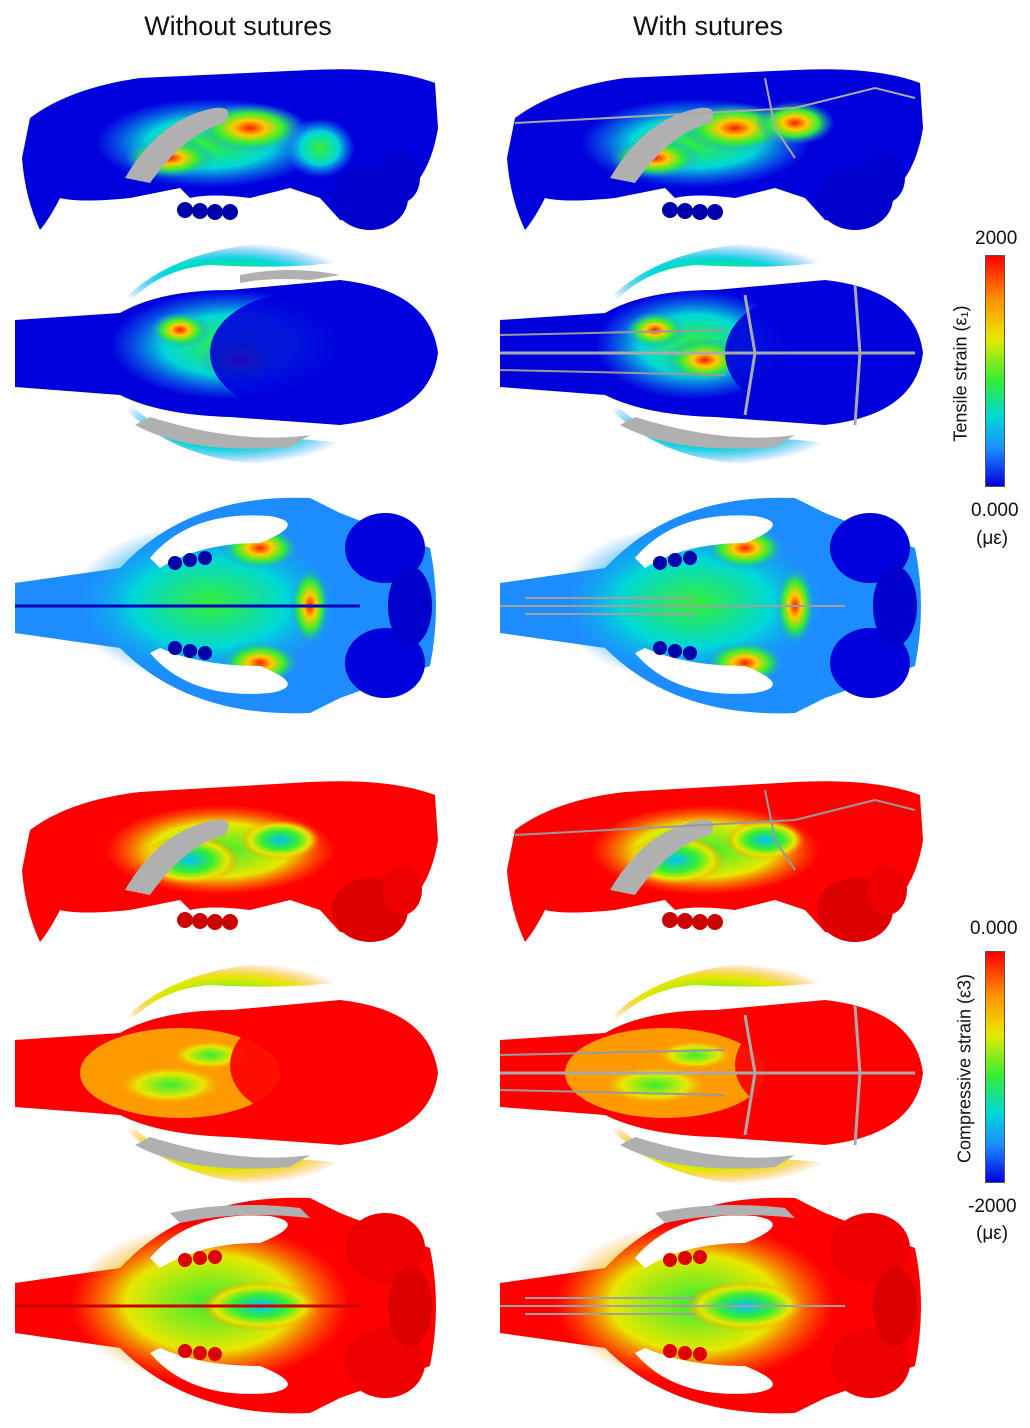 Image resolution: width=1030 pixels, height=1428 pixels. I want to click on skull-dorsal-tensile-without-sutures, so click(225, 352).